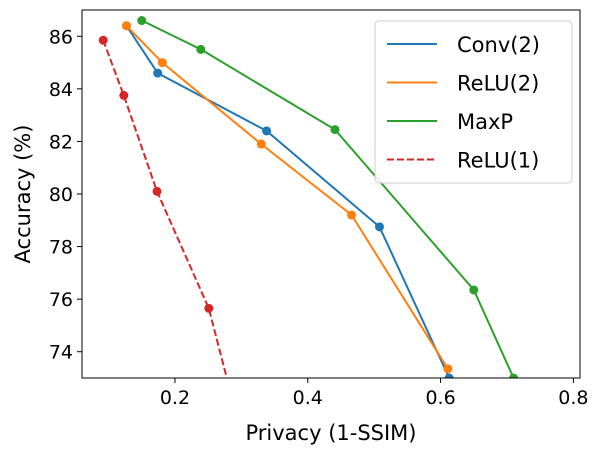 The width and height of the screenshot is (599, 452). Describe the element at coordinates (308, 398) in the screenshot. I see `x-tick-label: 0.4` at that location.